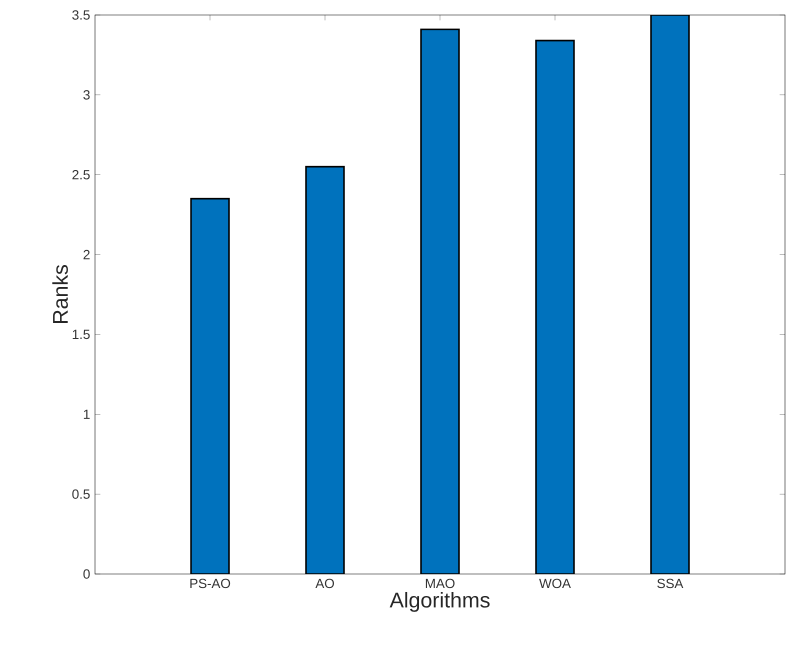 The image size is (798, 654). What do you see at coordinates (60, 294) in the screenshot?
I see `y-axis-title: Ranks` at bounding box center [60, 294].